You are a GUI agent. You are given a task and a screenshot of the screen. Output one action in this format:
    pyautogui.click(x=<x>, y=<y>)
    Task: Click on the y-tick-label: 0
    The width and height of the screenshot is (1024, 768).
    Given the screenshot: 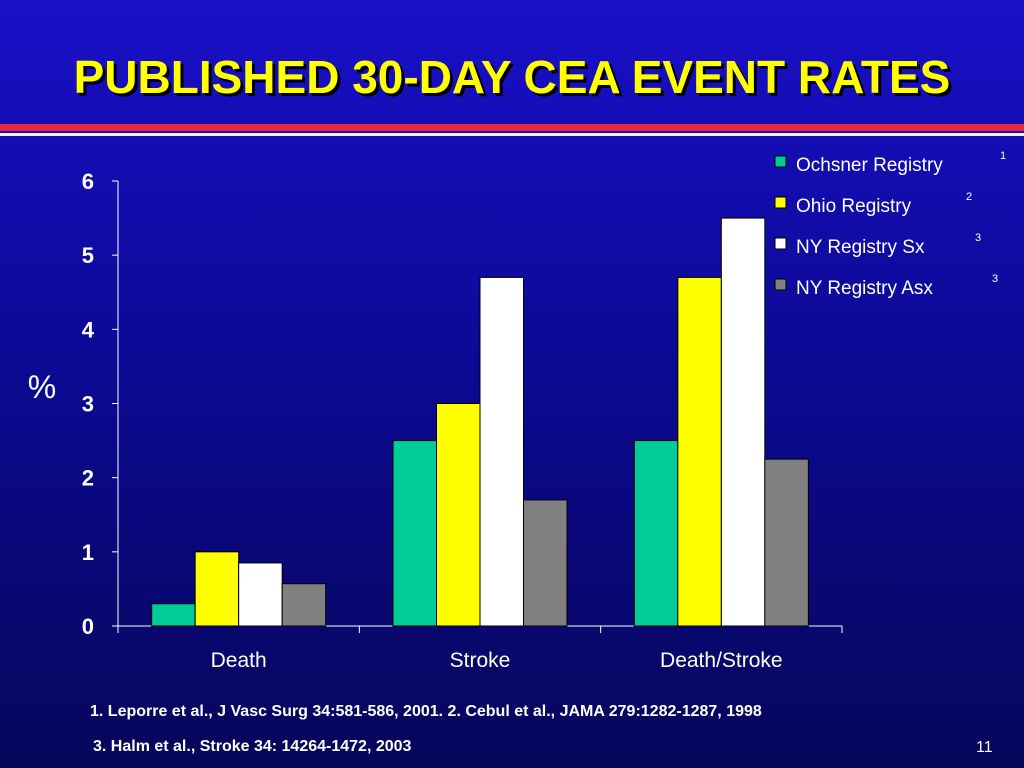 What is the action you would take?
    pyautogui.click(x=88, y=626)
    